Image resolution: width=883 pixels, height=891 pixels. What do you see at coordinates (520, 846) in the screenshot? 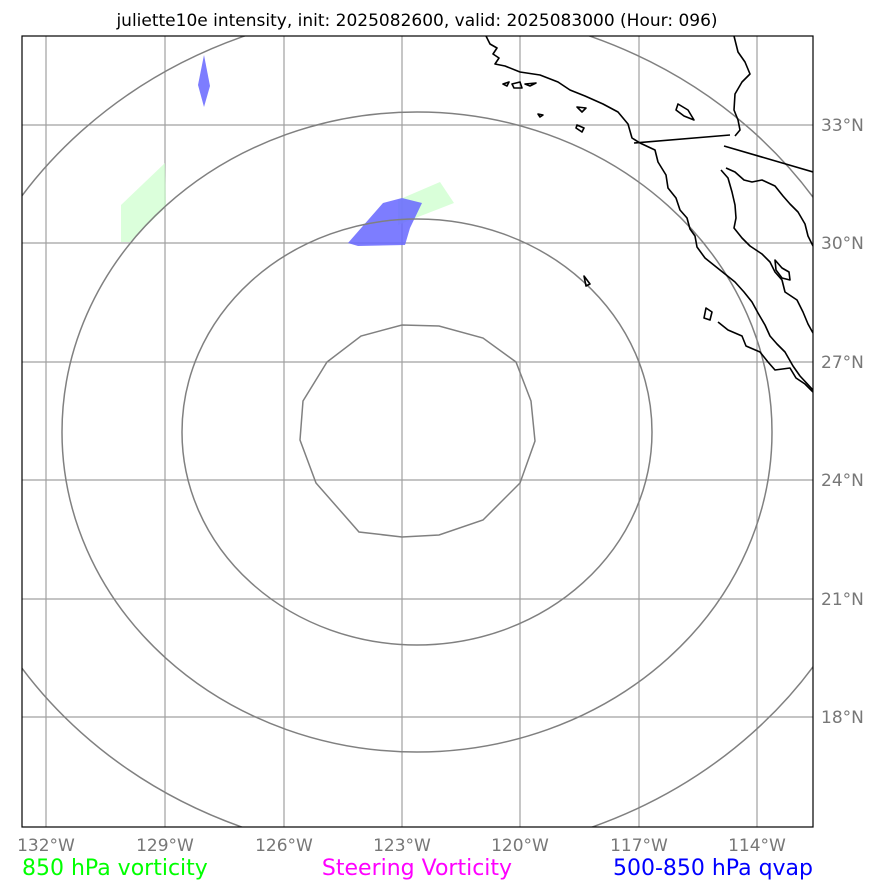
I see `lon-tick-label: 120°W` at bounding box center [520, 846].